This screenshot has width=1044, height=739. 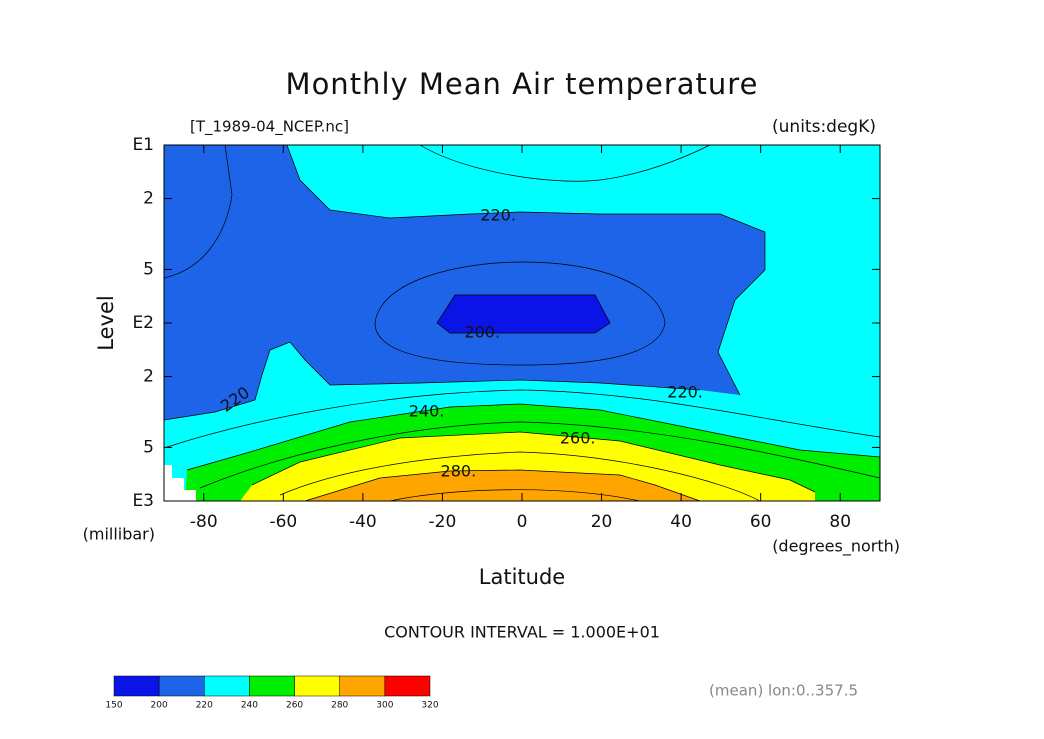 I want to click on colorbar-label: 220, so click(x=204, y=706).